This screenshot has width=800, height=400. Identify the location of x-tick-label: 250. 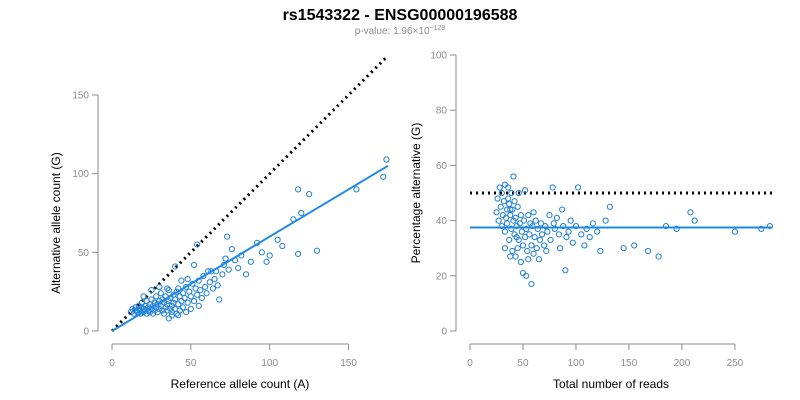
(735, 363).